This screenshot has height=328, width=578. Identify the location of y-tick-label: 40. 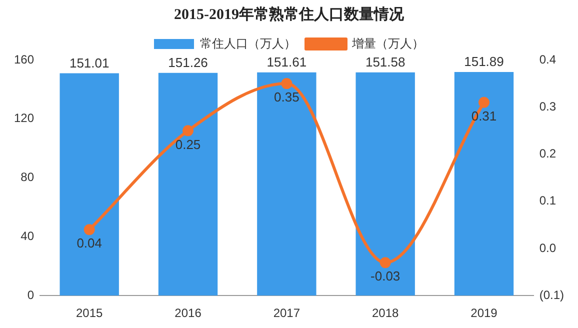
(27, 236).